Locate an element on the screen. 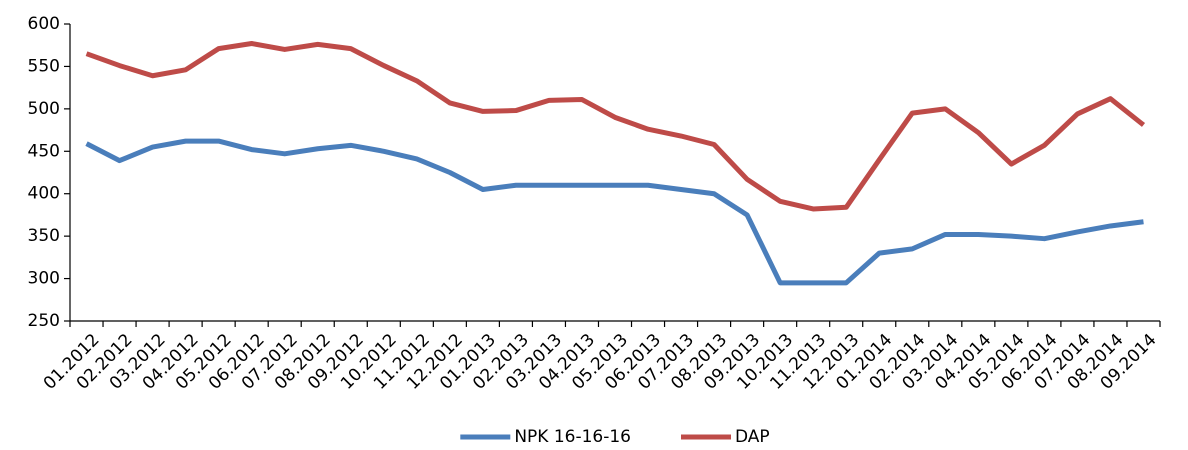  y-tick-label: 500 is located at coordinates (44, 109).